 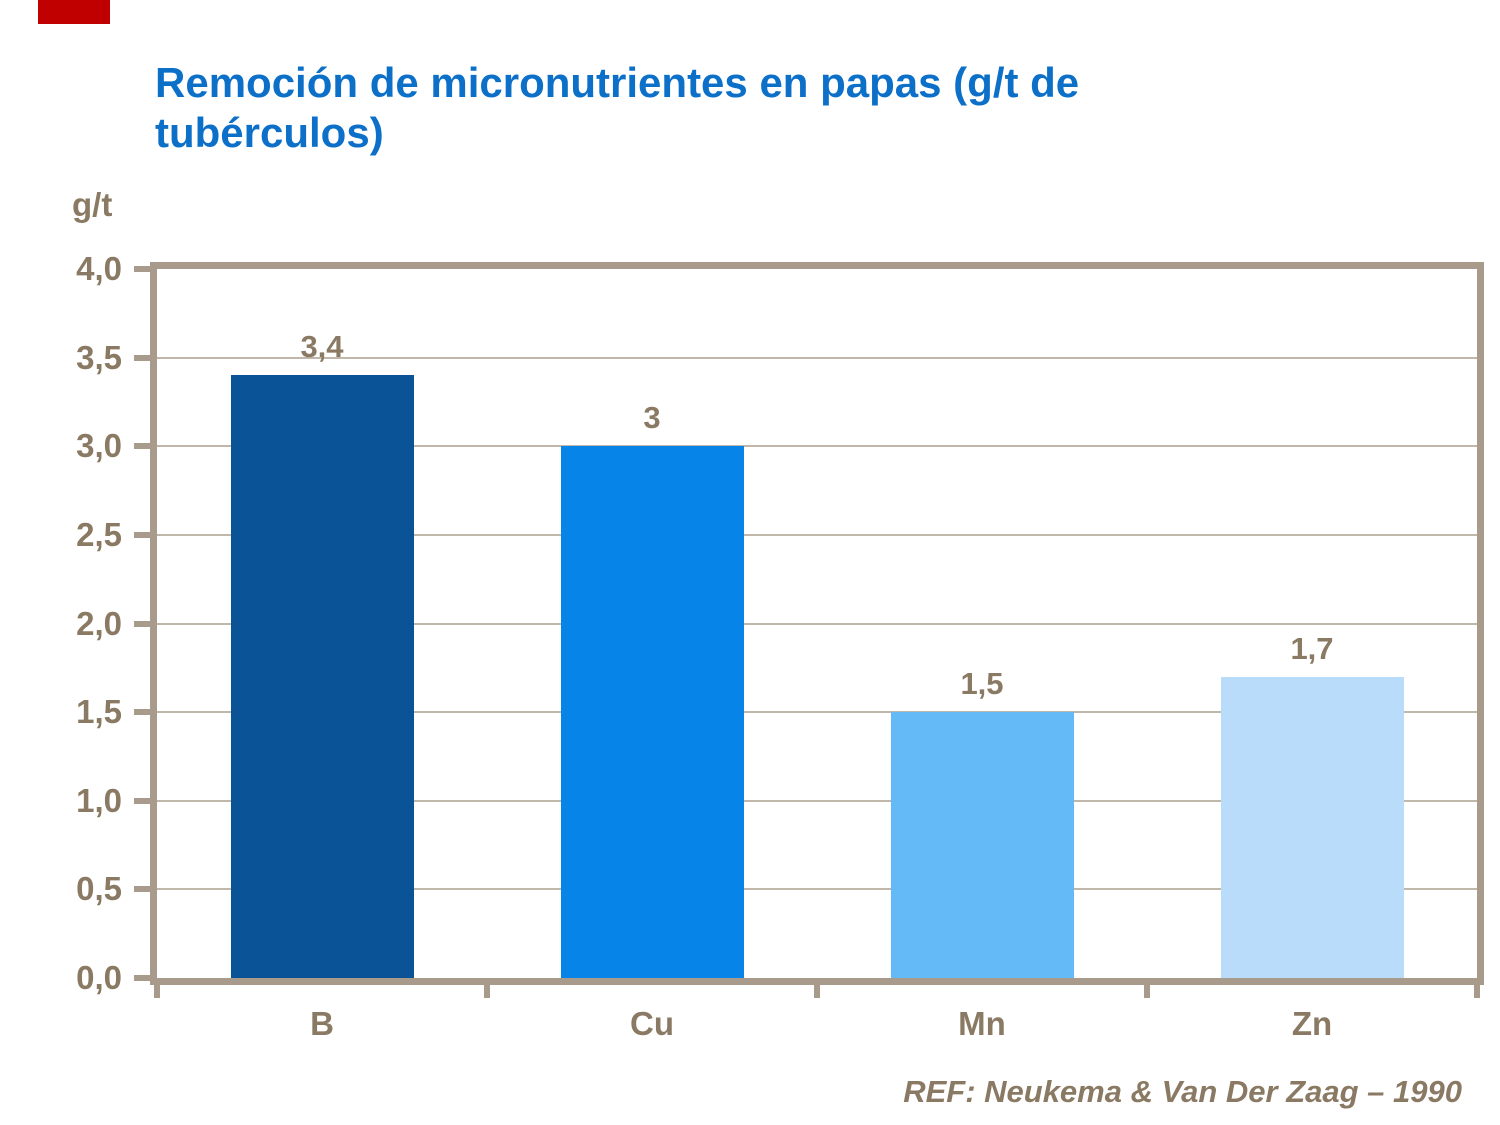 What do you see at coordinates (99, 889) in the screenshot?
I see `y-axis-tick-label: 0,5` at bounding box center [99, 889].